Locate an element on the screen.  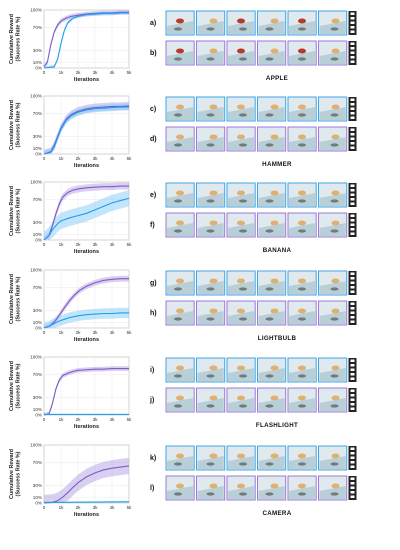
row-label: b) is located at coordinates (153, 53).